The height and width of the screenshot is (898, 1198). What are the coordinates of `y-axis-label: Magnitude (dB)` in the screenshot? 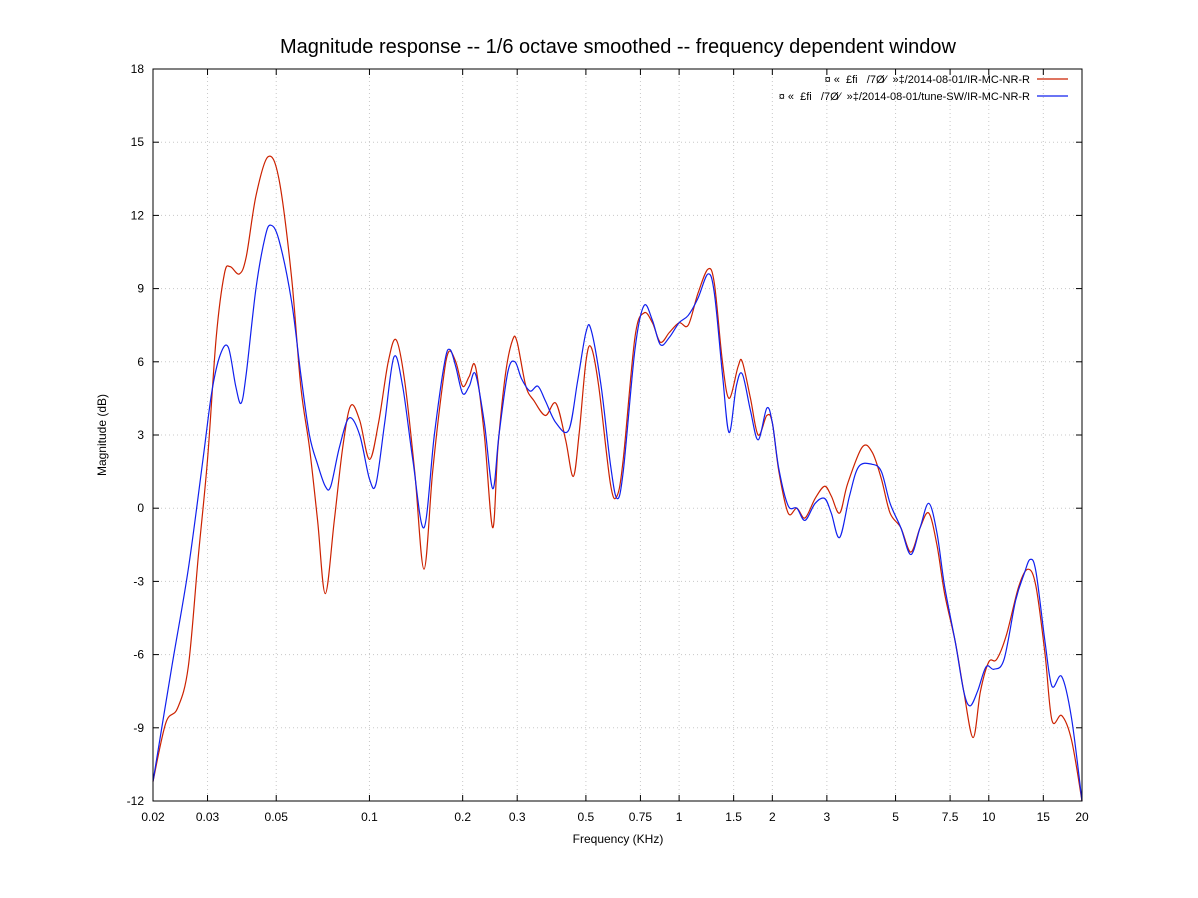 It's located at (102, 435).